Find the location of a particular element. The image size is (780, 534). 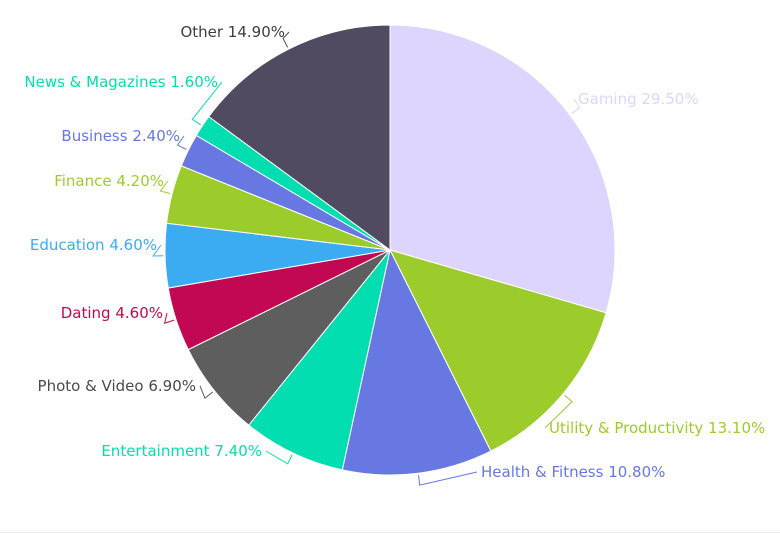

pie-slice-entertainment is located at coordinates (319, 360).